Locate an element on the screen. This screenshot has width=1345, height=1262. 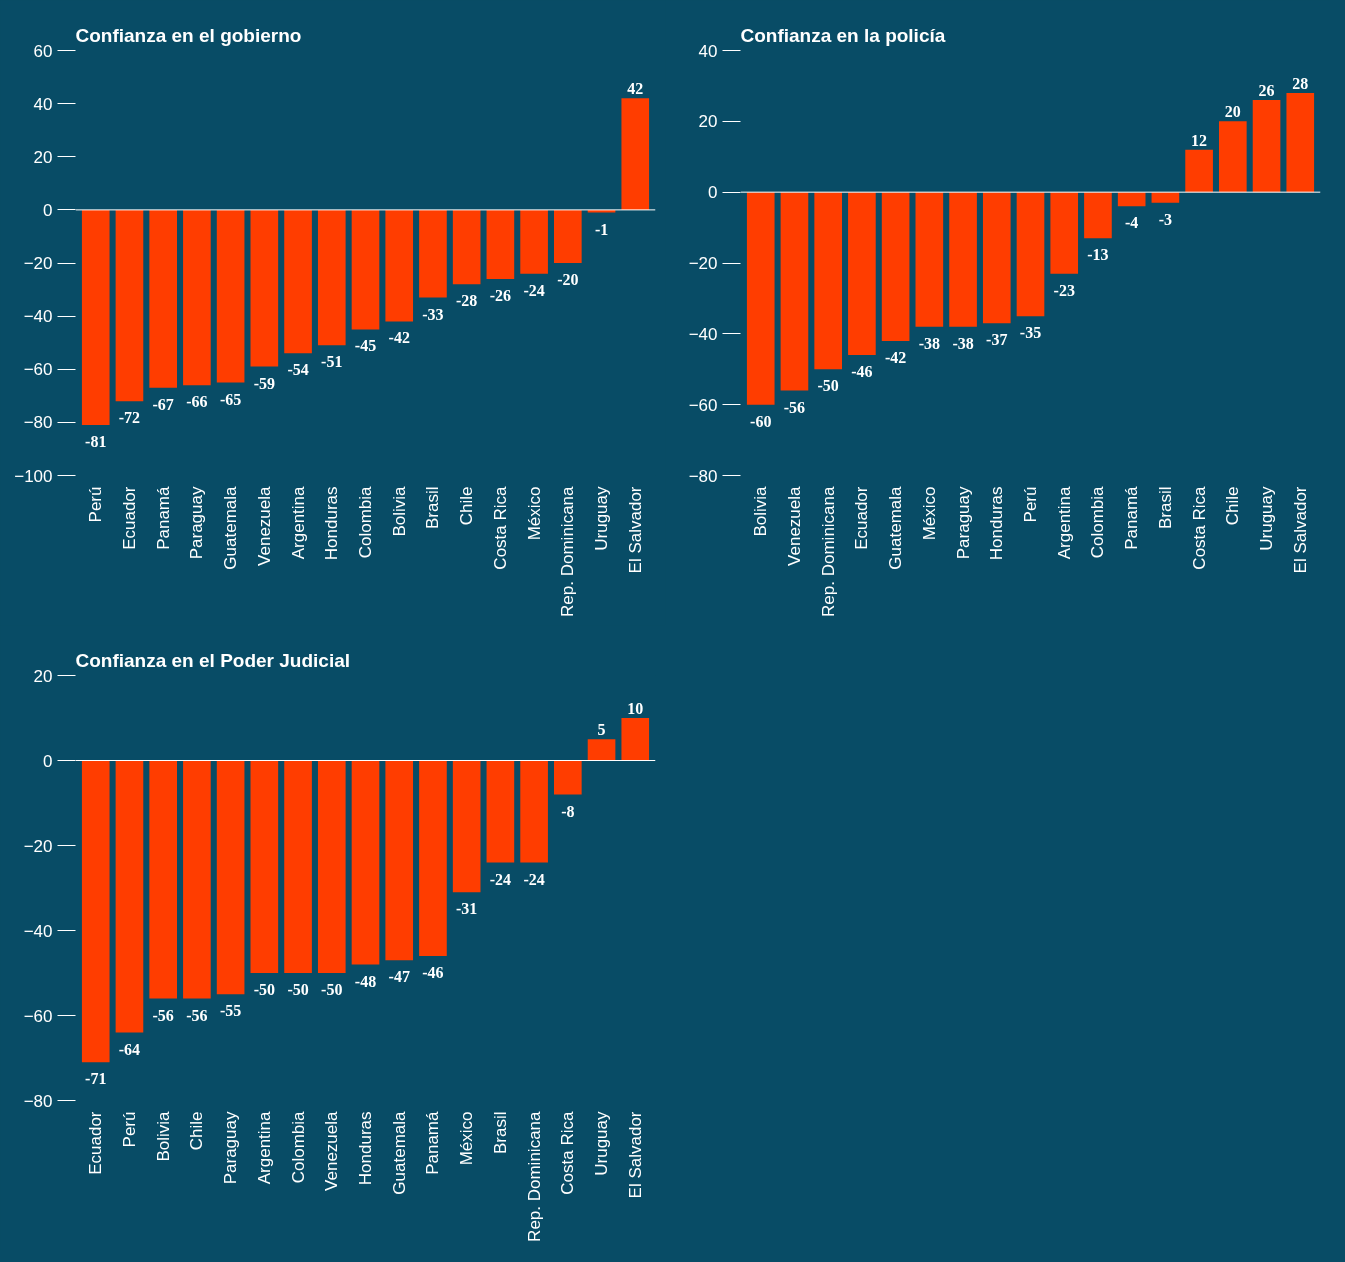
data-label: -60 is located at coordinates (761, 421).